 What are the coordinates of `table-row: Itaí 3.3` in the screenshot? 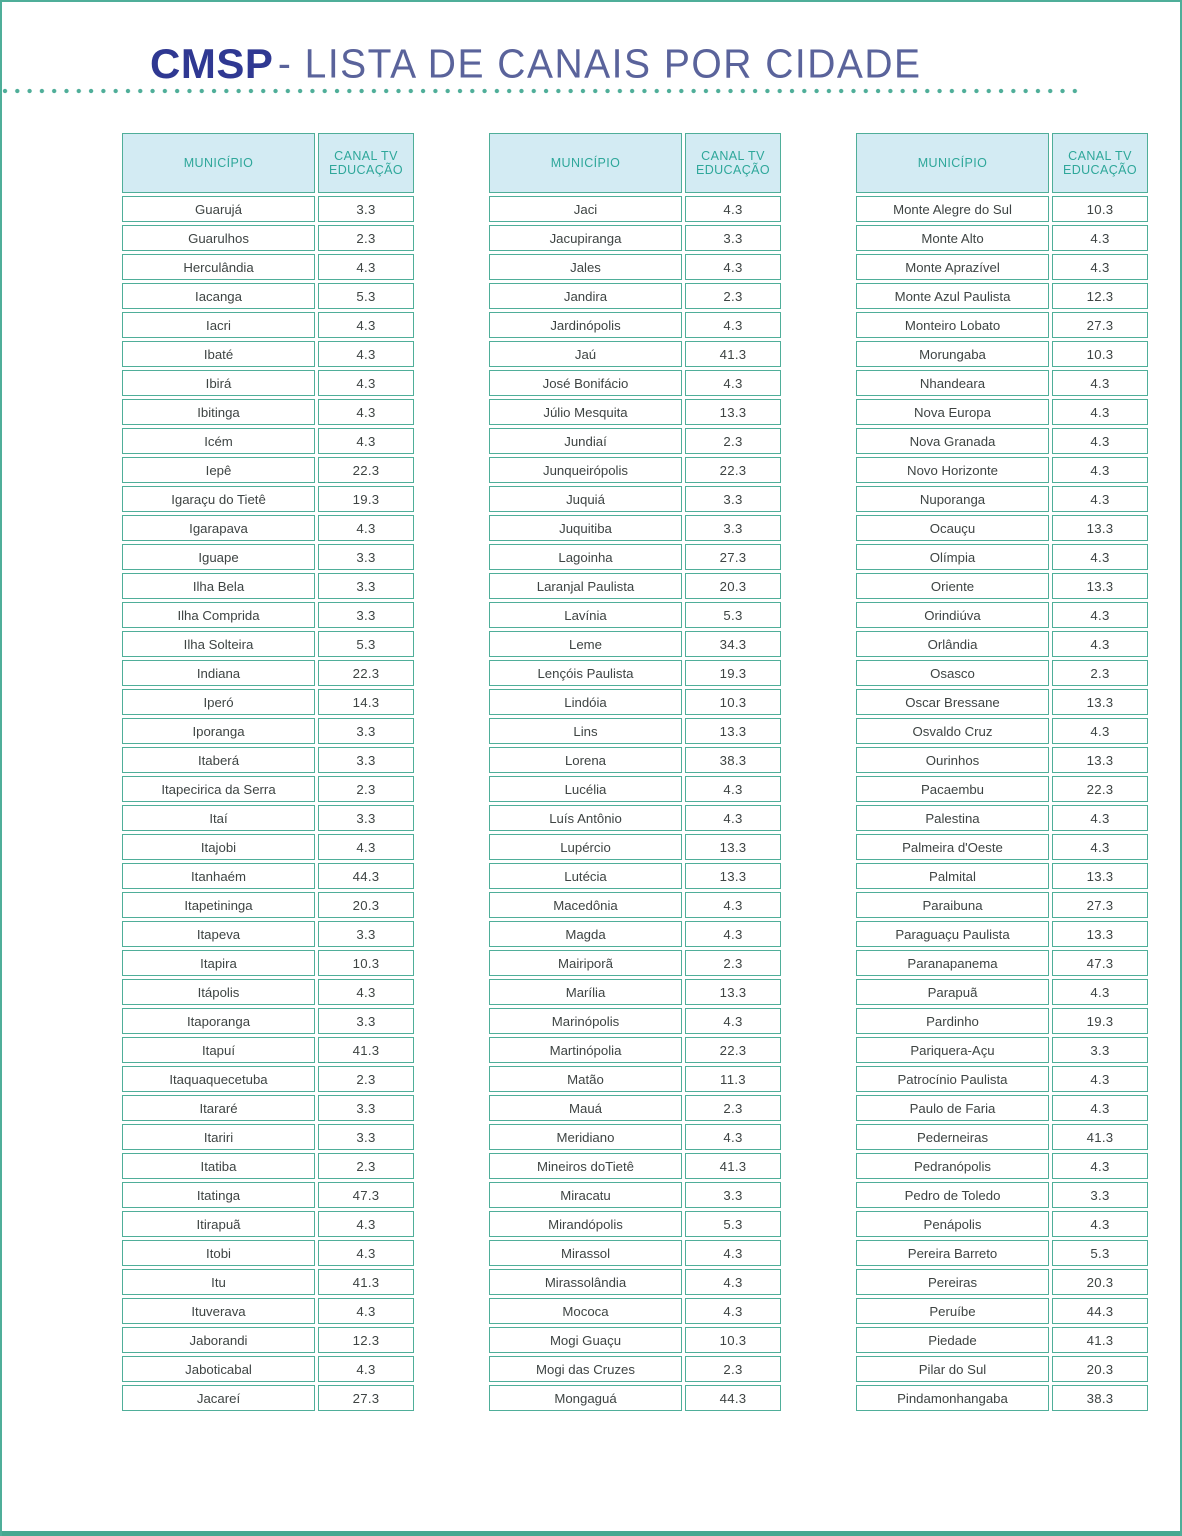 It's located at (268, 818).